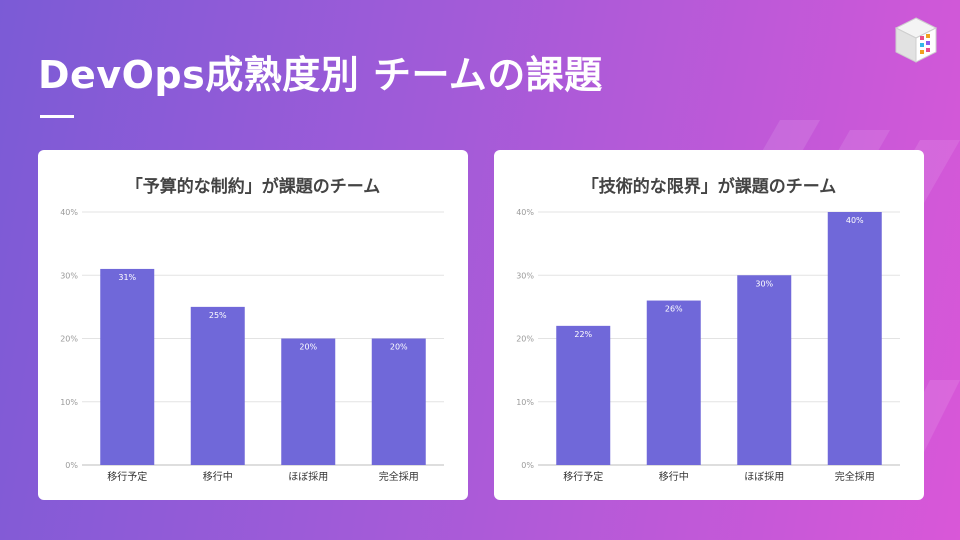 This screenshot has width=960, height=540. Describe the element at coordinates (218, 315) in the screenshot. I see `bar-value-label: 25%` at that location.